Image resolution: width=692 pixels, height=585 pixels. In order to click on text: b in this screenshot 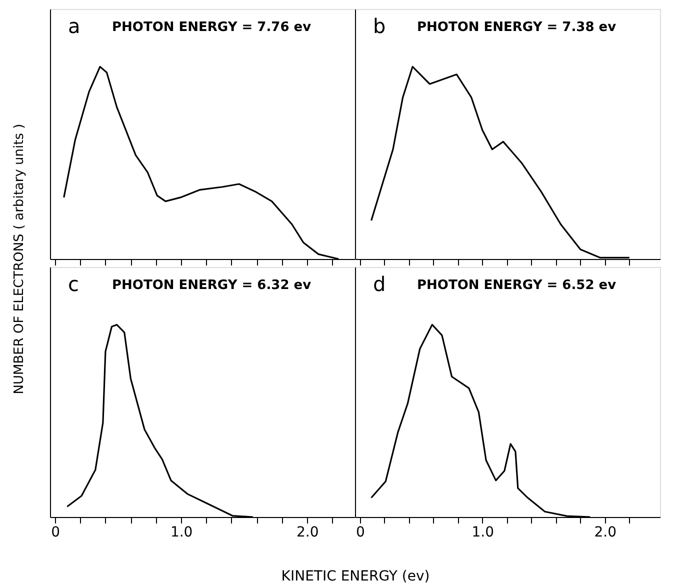, I will do `click(379, 26)`.